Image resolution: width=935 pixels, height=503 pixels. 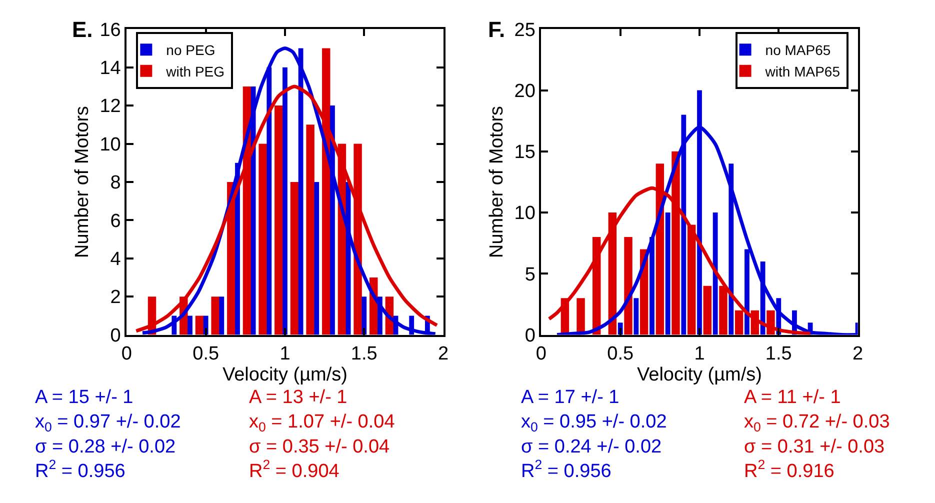 I want to click on legend-label: no MAP65, so click(x=798, y=50).